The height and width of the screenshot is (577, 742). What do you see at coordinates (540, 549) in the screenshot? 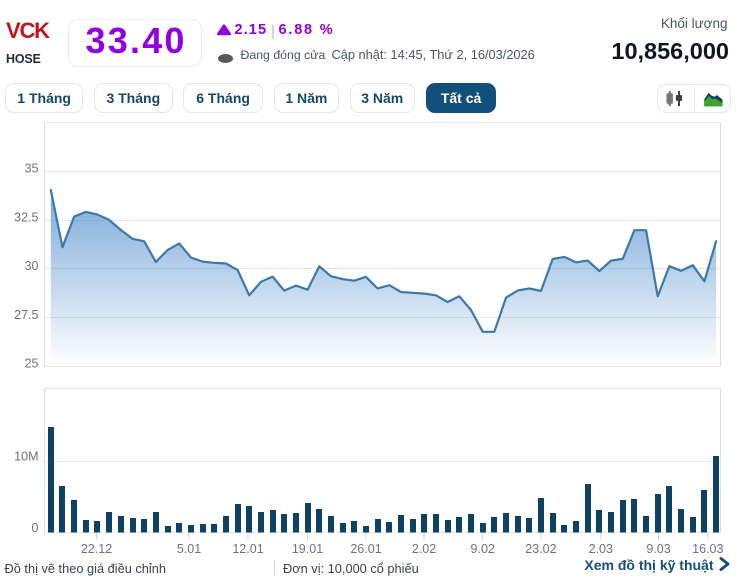
I see `svg-text: 23.02` at bounding box center [540, 549].